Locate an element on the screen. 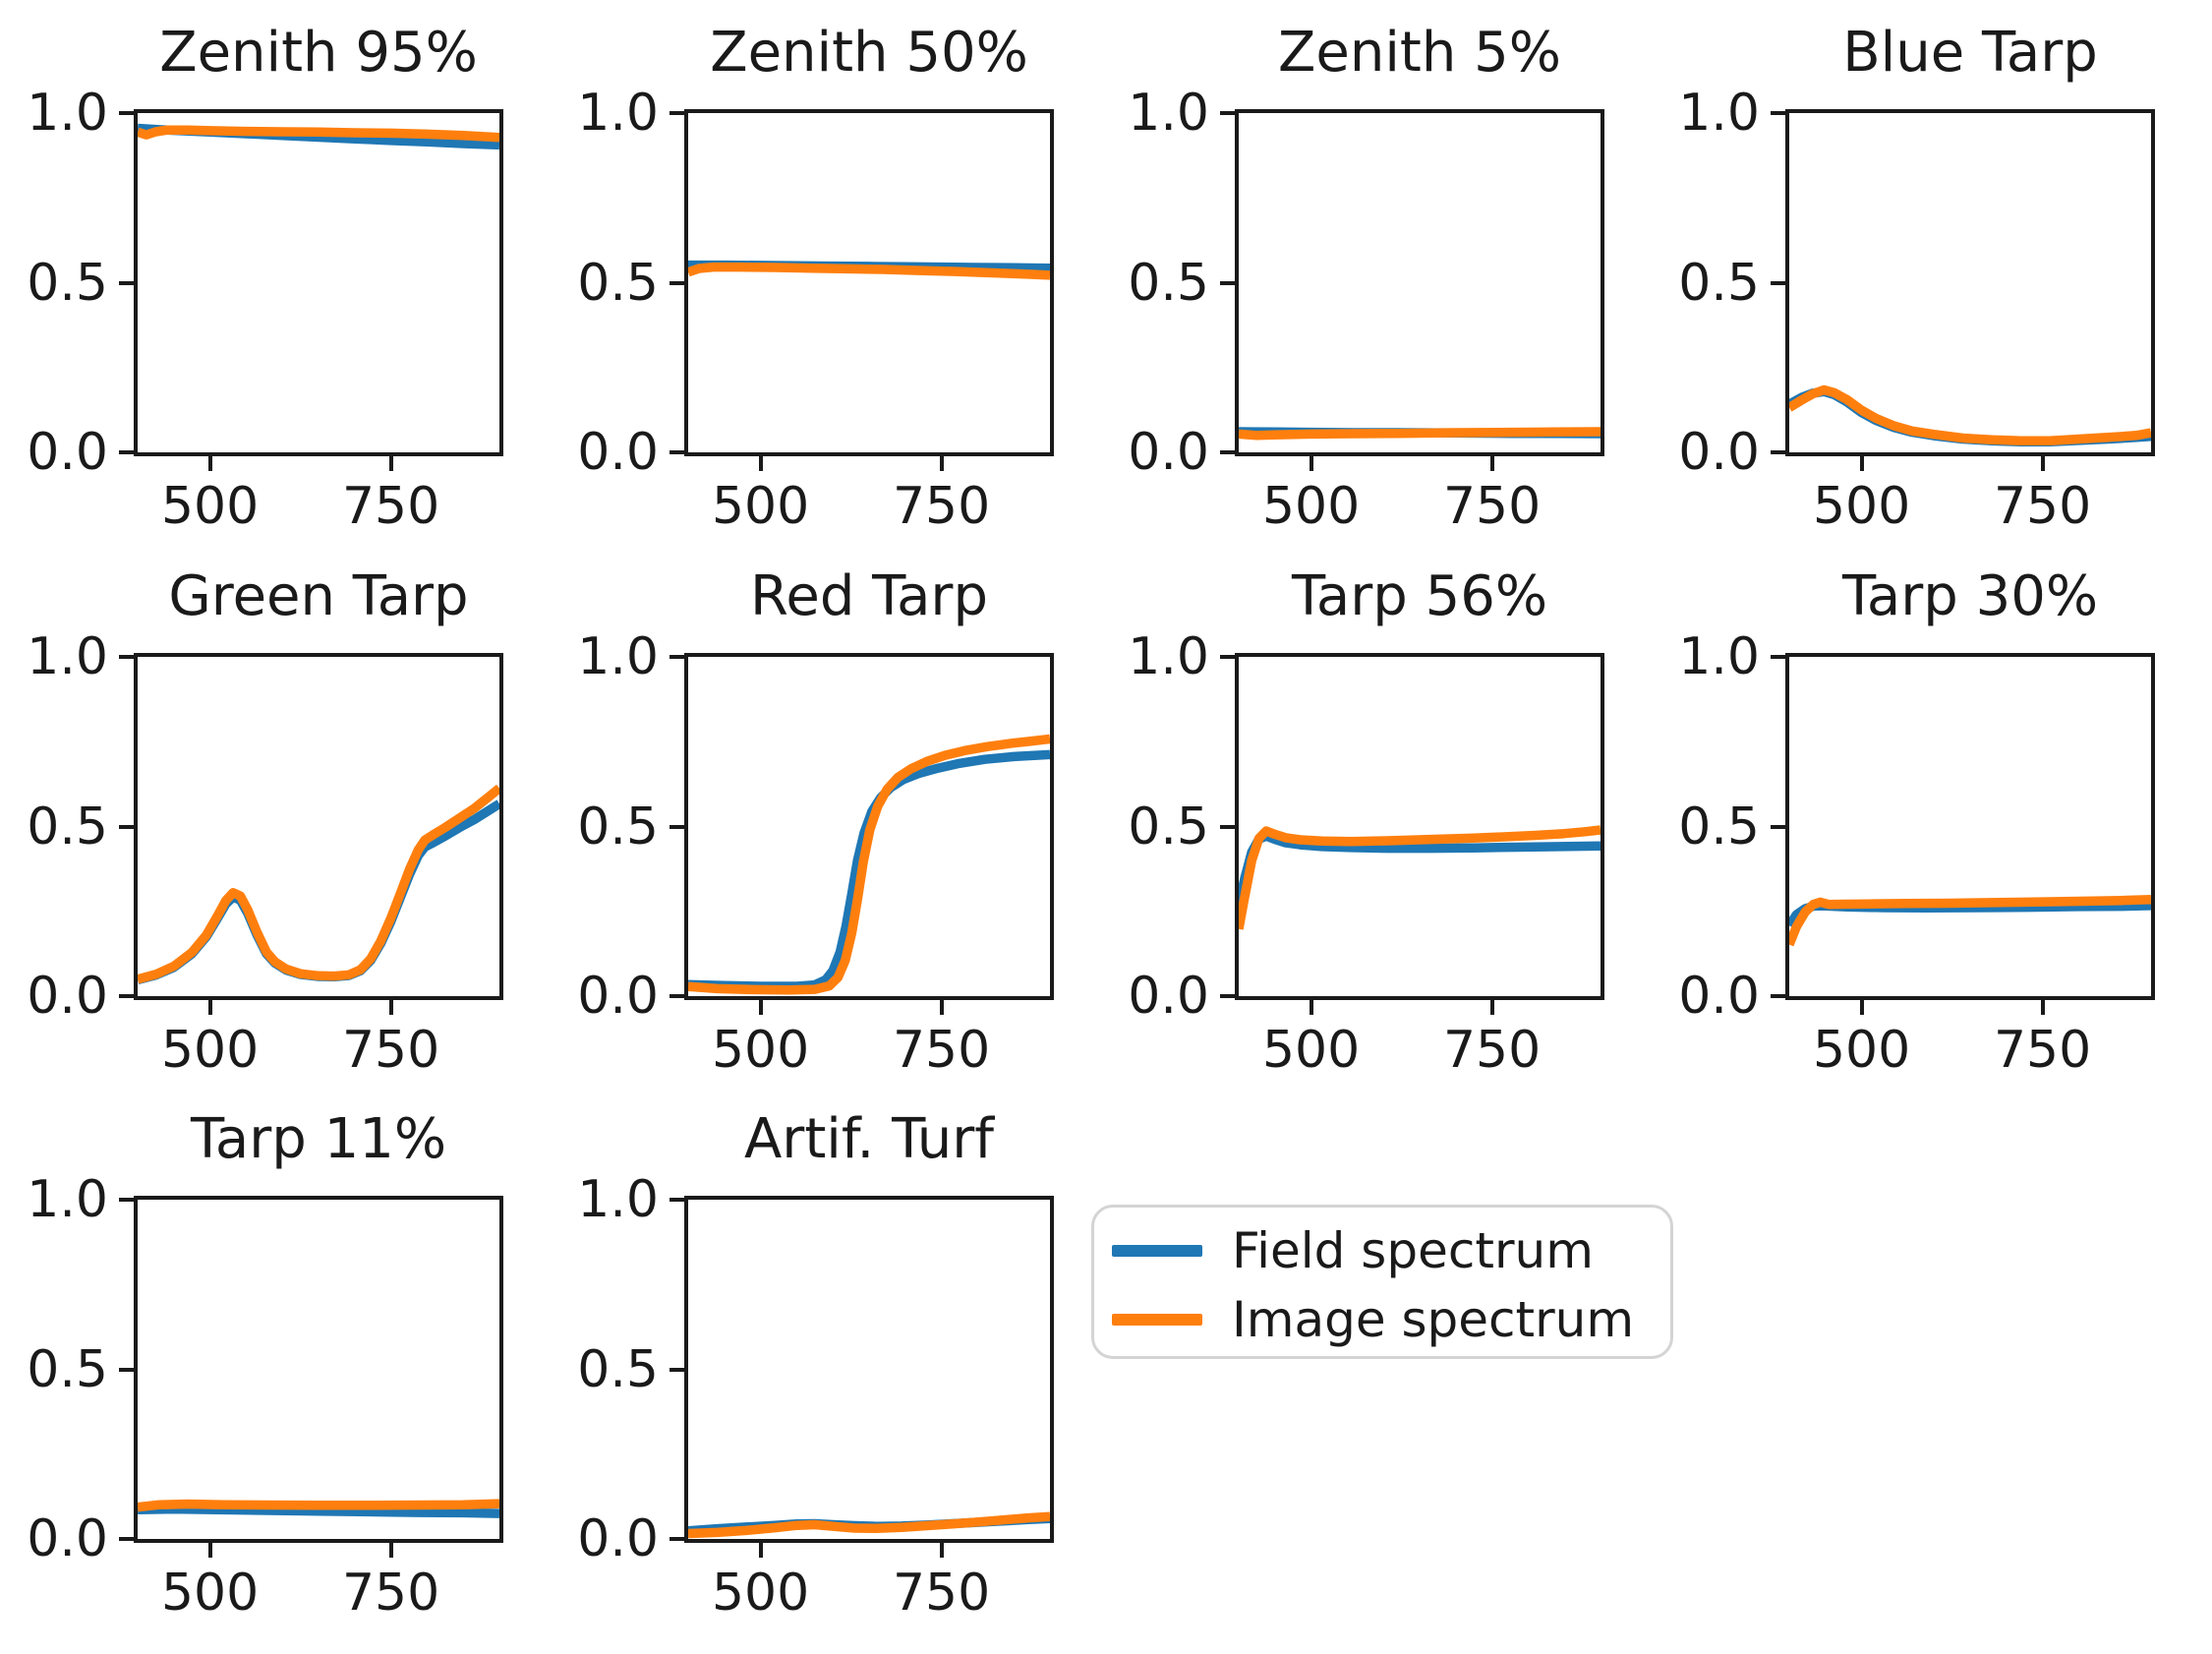 The width and height of the screenshot is (2212, 1654). axes-red-tarp is located at coordinates (869, 826).